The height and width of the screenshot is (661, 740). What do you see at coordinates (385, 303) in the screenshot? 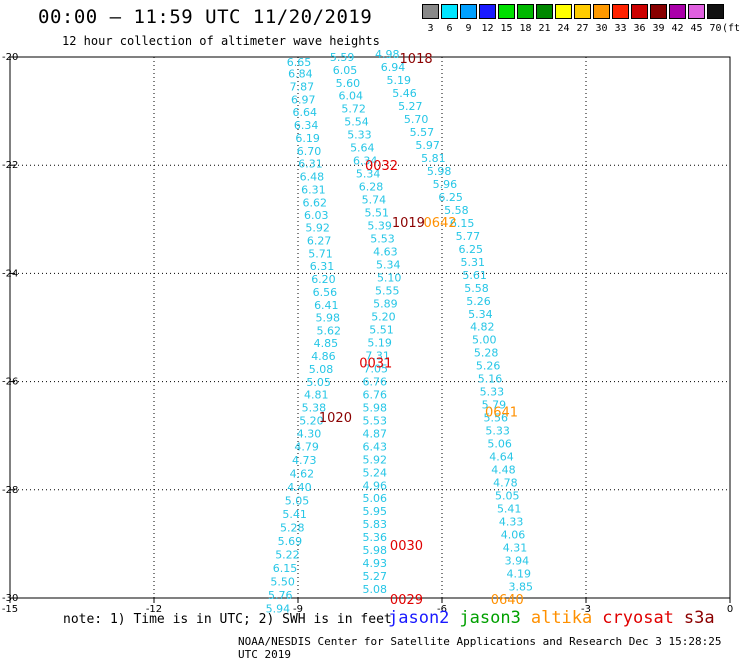
I see `wave-height-point: 5.89` at bounding box center [385, 303].